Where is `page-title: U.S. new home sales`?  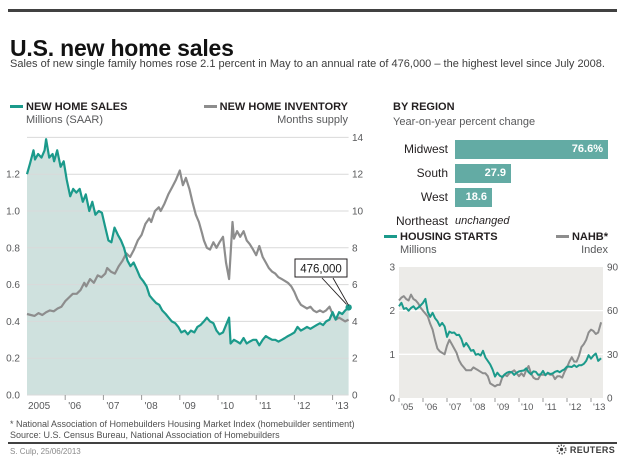
page-title: U.S. new home sales is located at coordinates (122, 48).